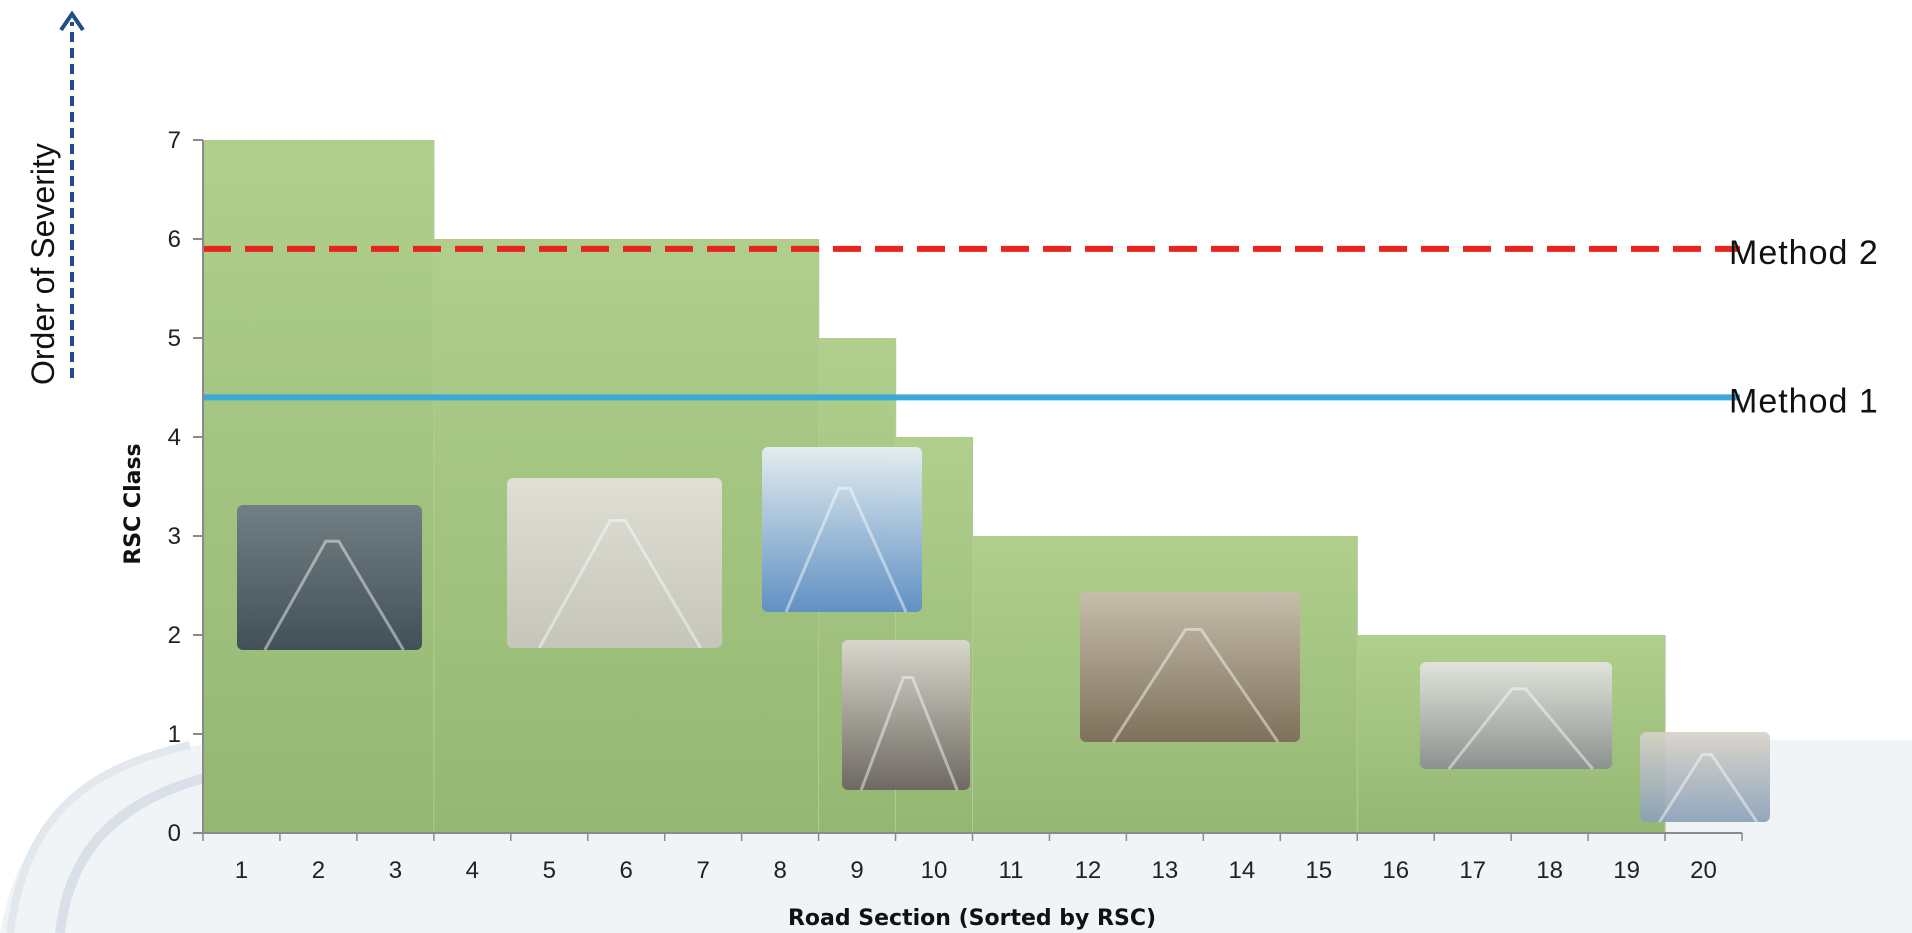 The height and width of the screenshot is (933, 1912). I want to click on x-tick-label: 3, so click(395, 870).